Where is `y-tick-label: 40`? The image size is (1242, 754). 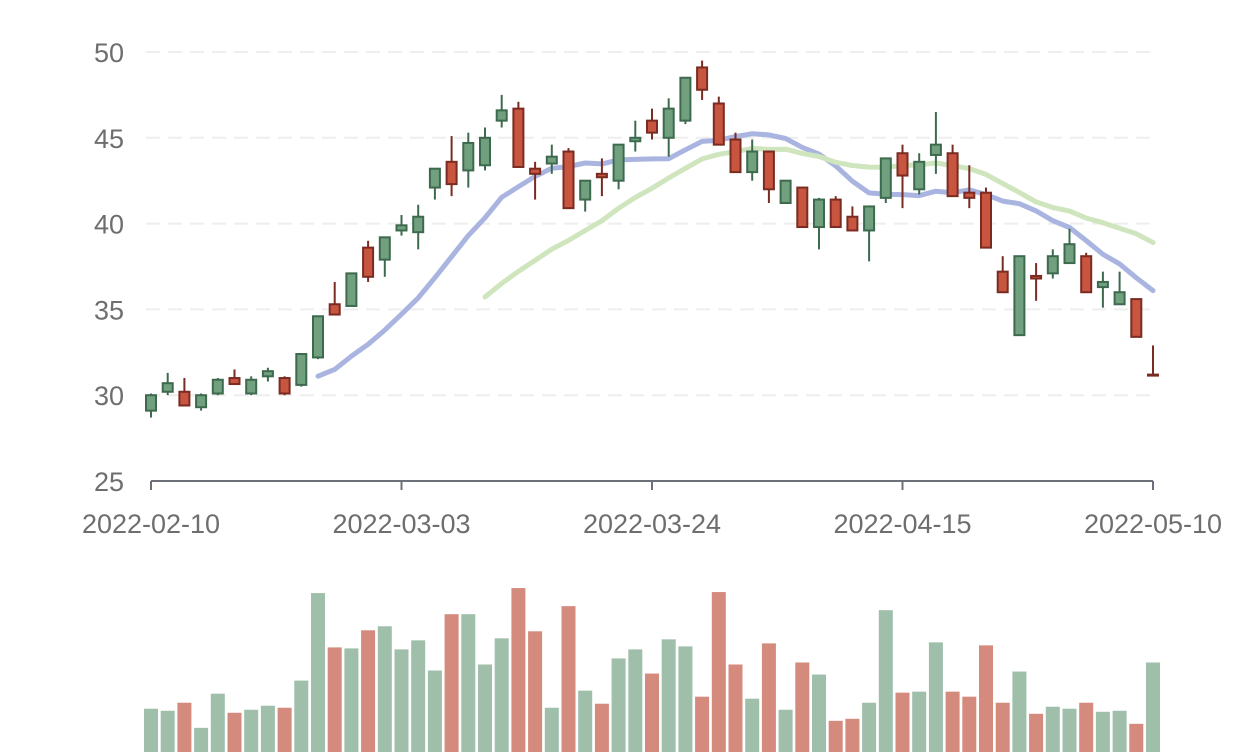
y-tick-label: 40 is located at coordinates (109, 225).